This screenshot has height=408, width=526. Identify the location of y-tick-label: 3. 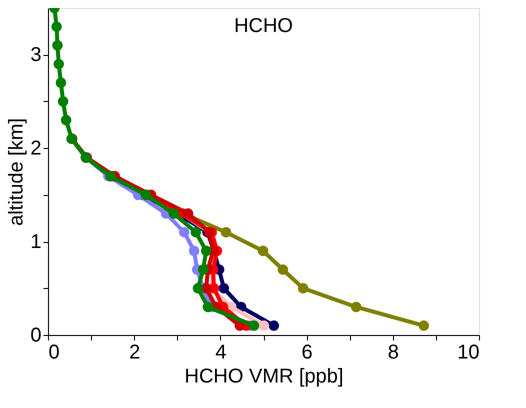
(36, 55).